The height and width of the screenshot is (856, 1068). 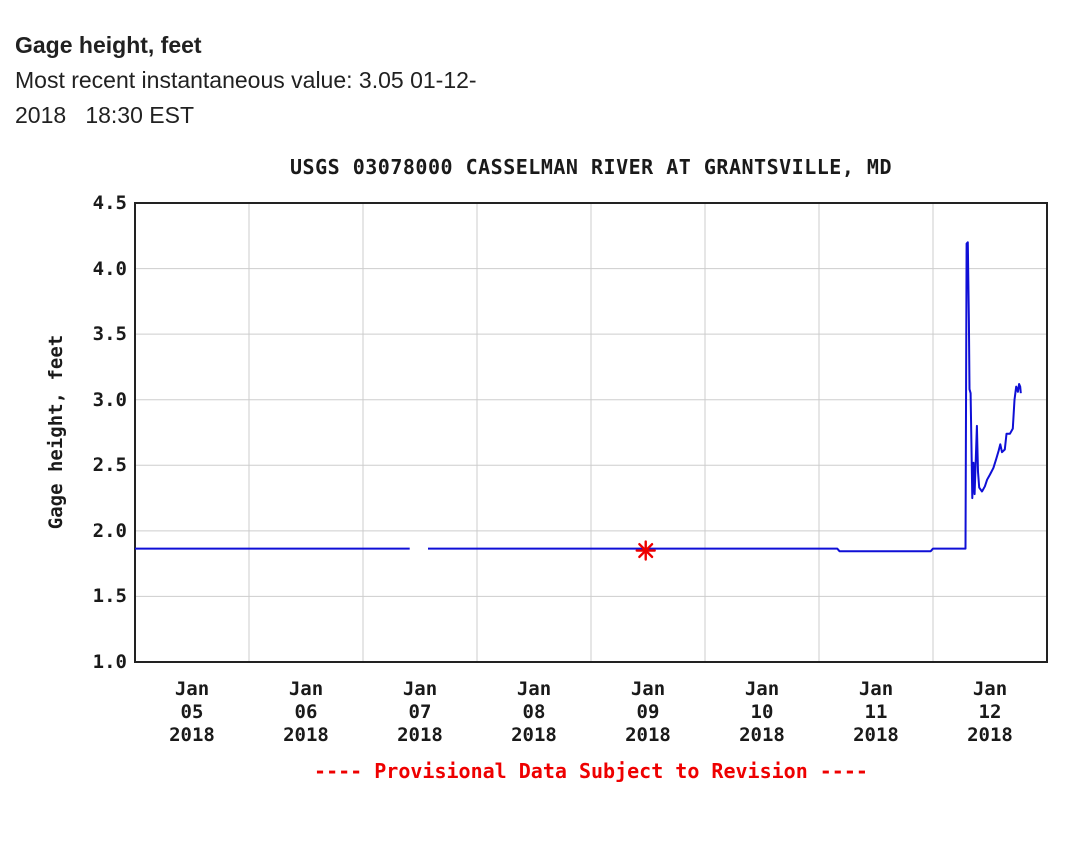 I want to click on x-tick-label: Jan 06 2018, so click(x=306, y=712).